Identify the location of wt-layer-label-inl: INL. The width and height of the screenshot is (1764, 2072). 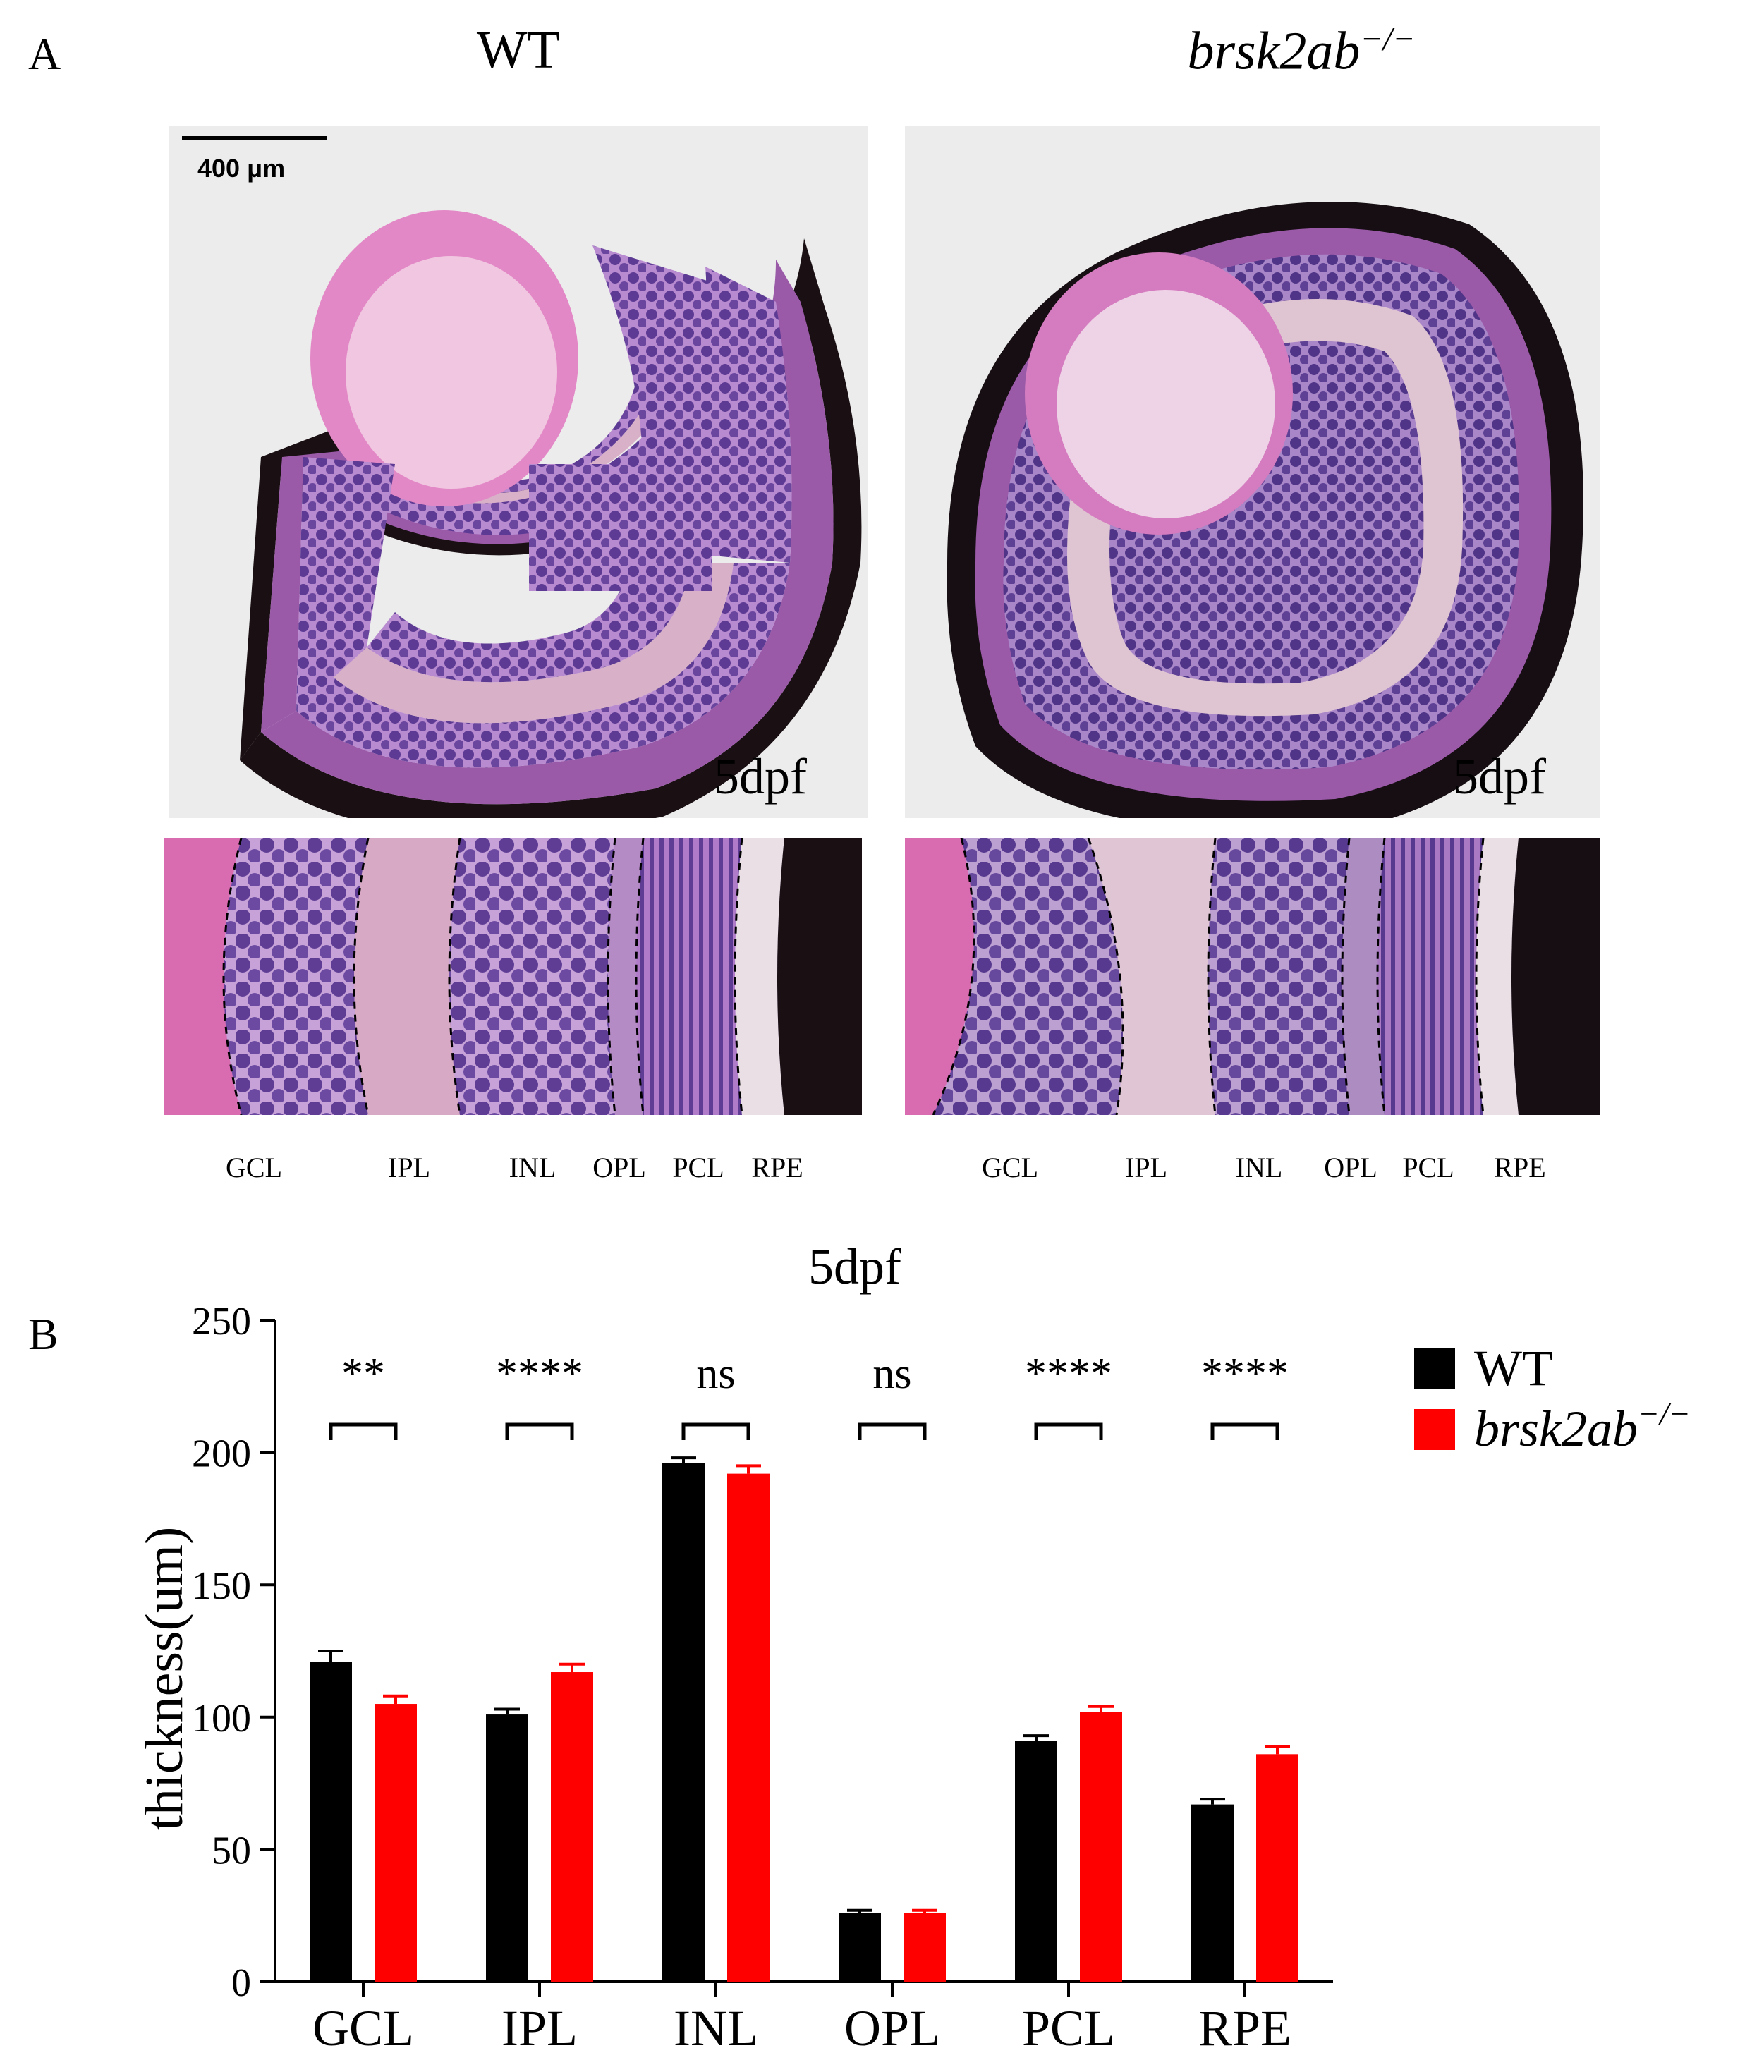
(532, 1167).